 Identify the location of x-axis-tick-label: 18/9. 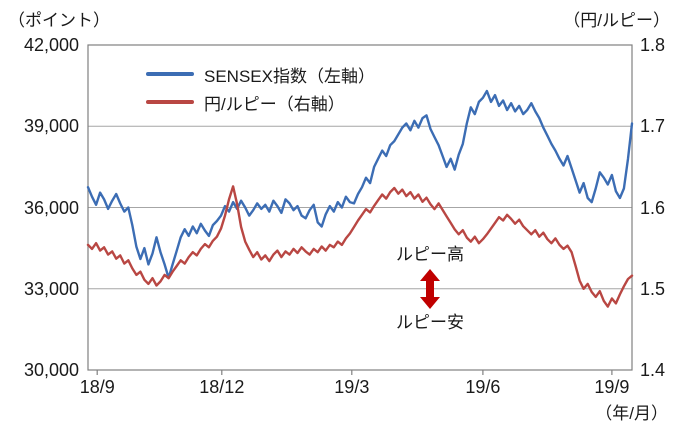
(97, 387).